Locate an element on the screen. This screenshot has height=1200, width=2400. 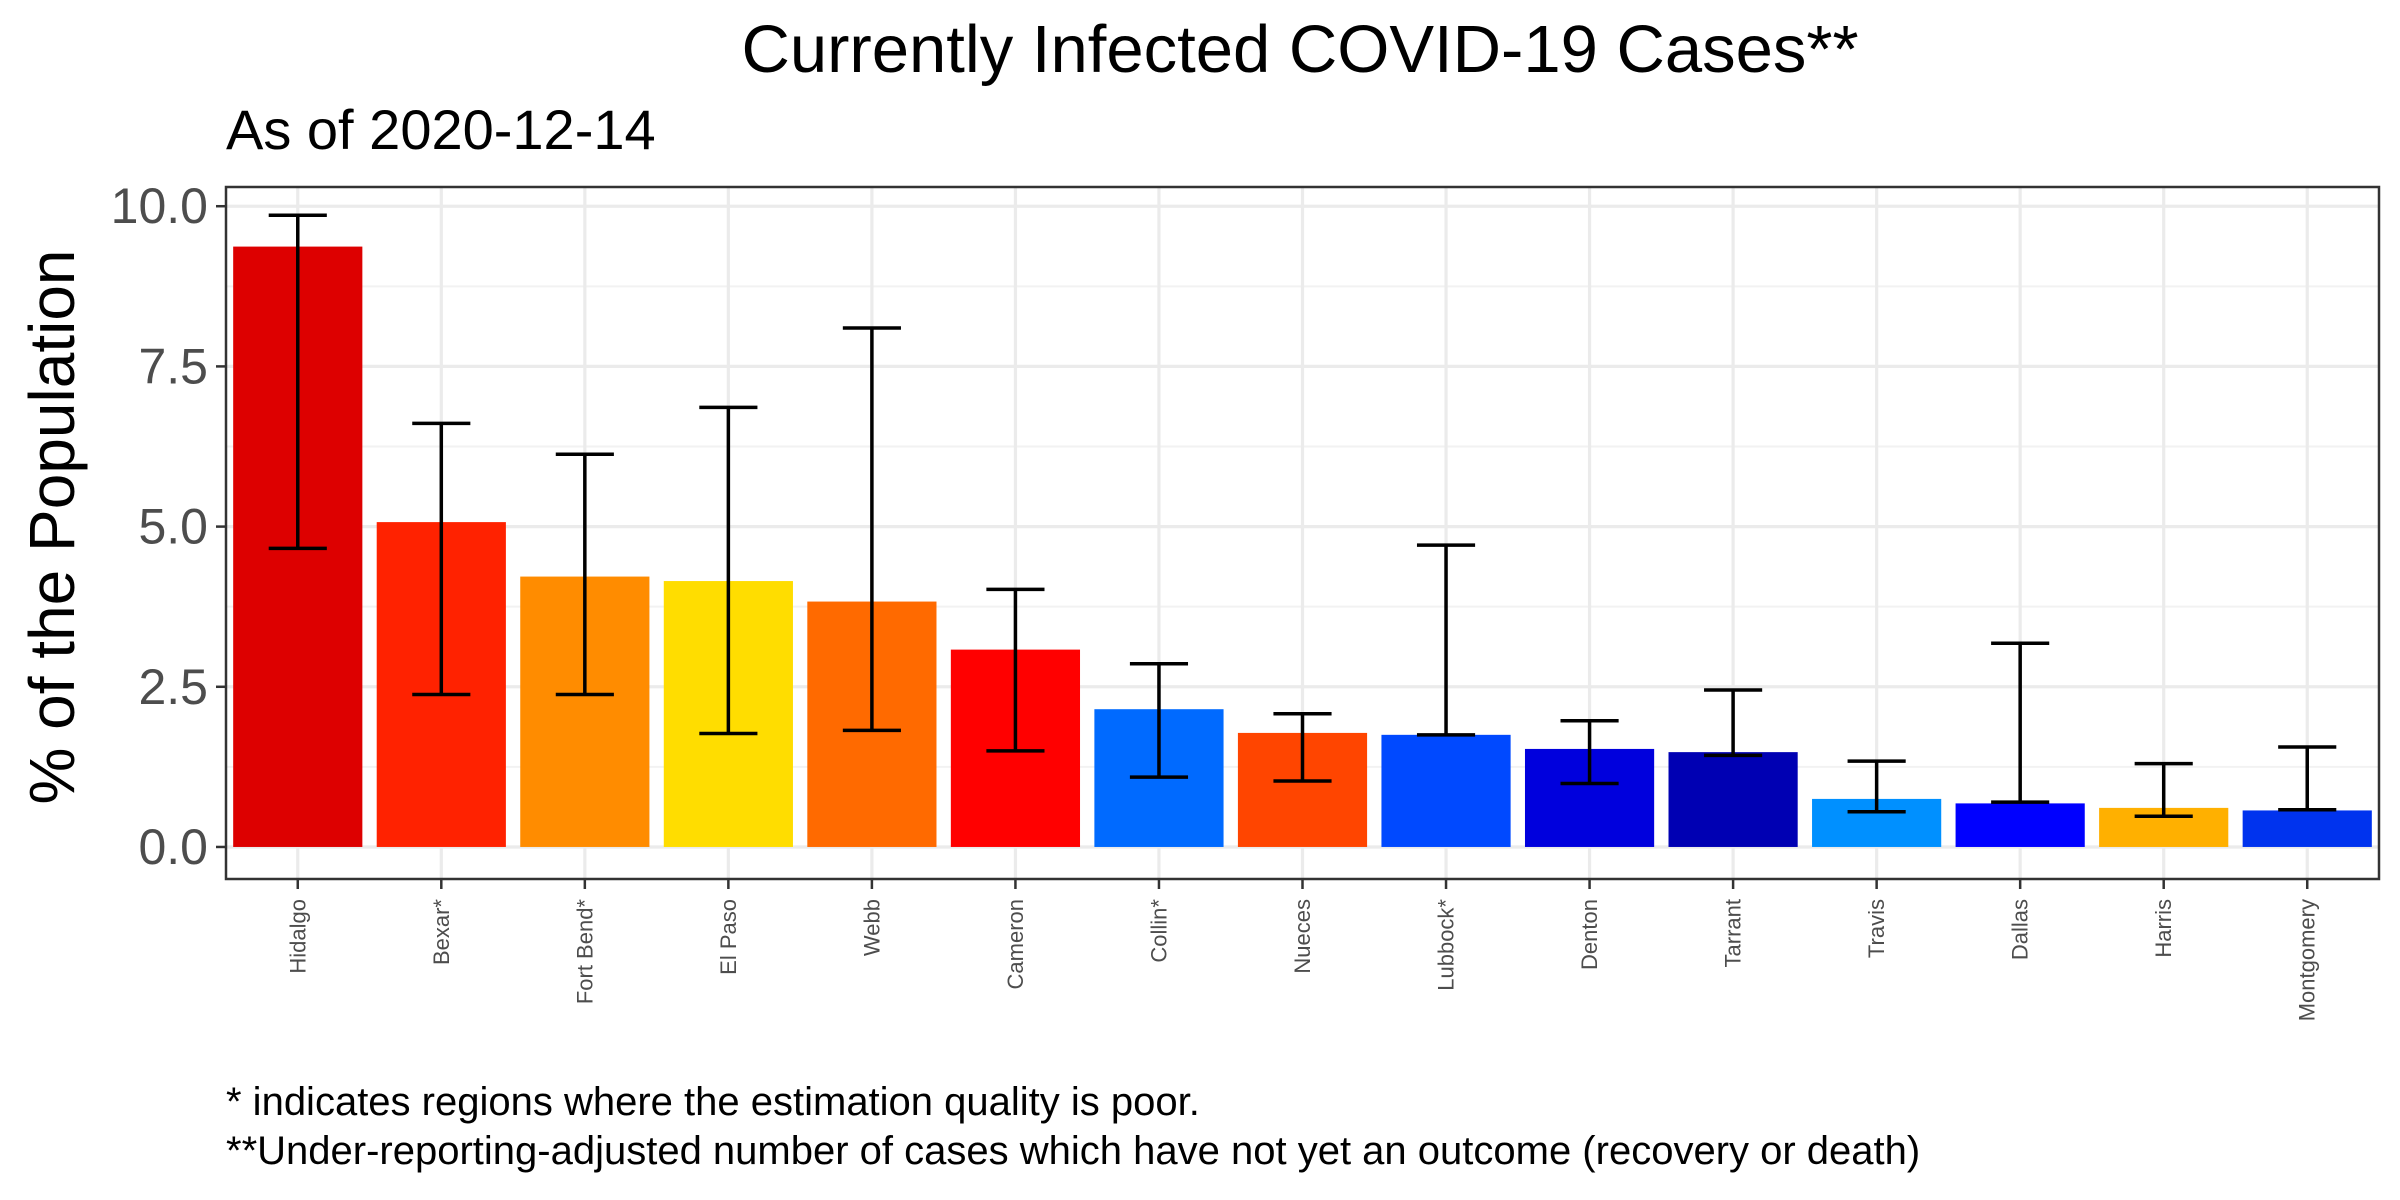
x-tick-label: Lubbock* is located at coordinates (1446, 945).